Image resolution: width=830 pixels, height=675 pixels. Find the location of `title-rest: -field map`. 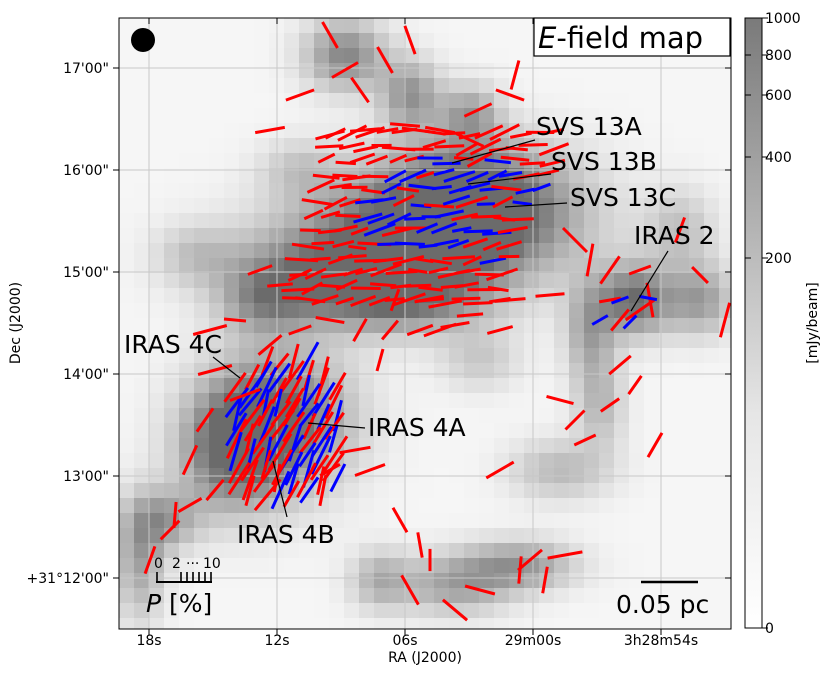

title-rest: -field map is located at coordinates (629, 38).